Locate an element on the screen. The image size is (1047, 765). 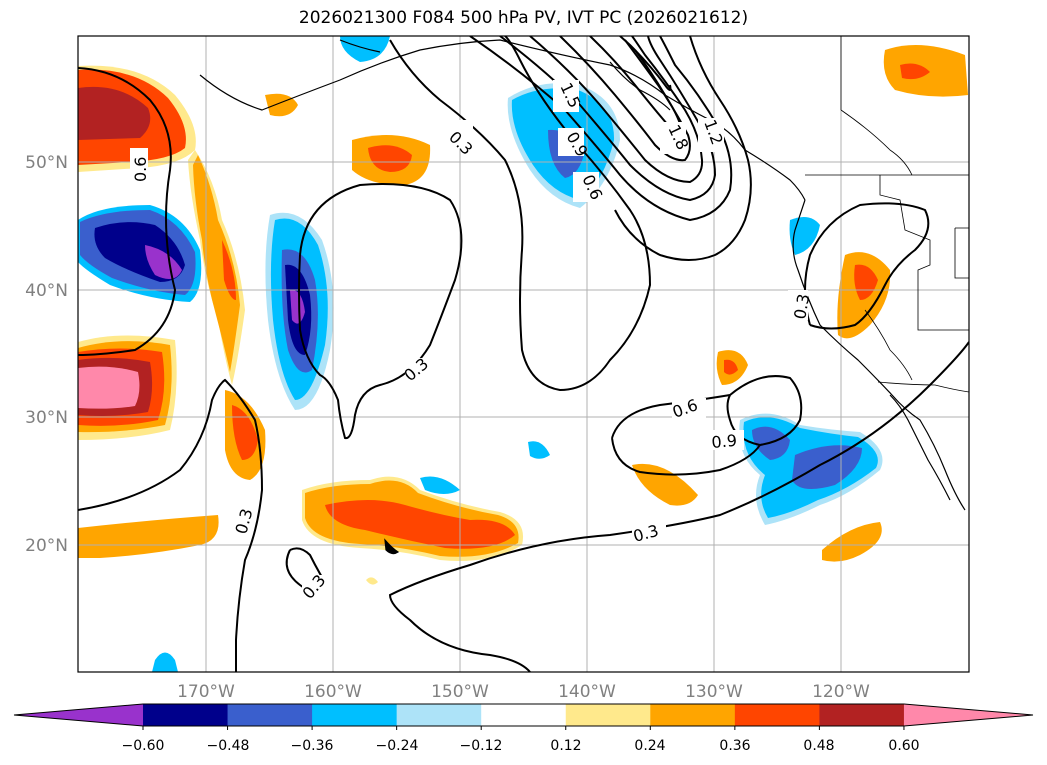
anomaly-orange-california-core is located at coordinates (866, 282).